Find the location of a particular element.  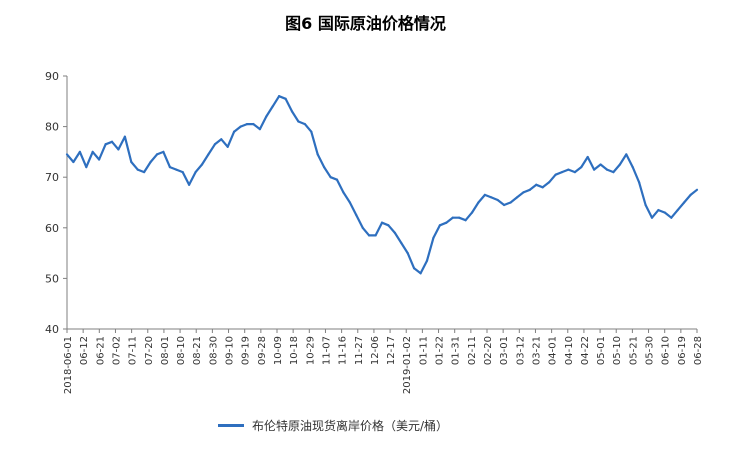

x-tick-label: 08-21 is located at coordinates (197, 350).